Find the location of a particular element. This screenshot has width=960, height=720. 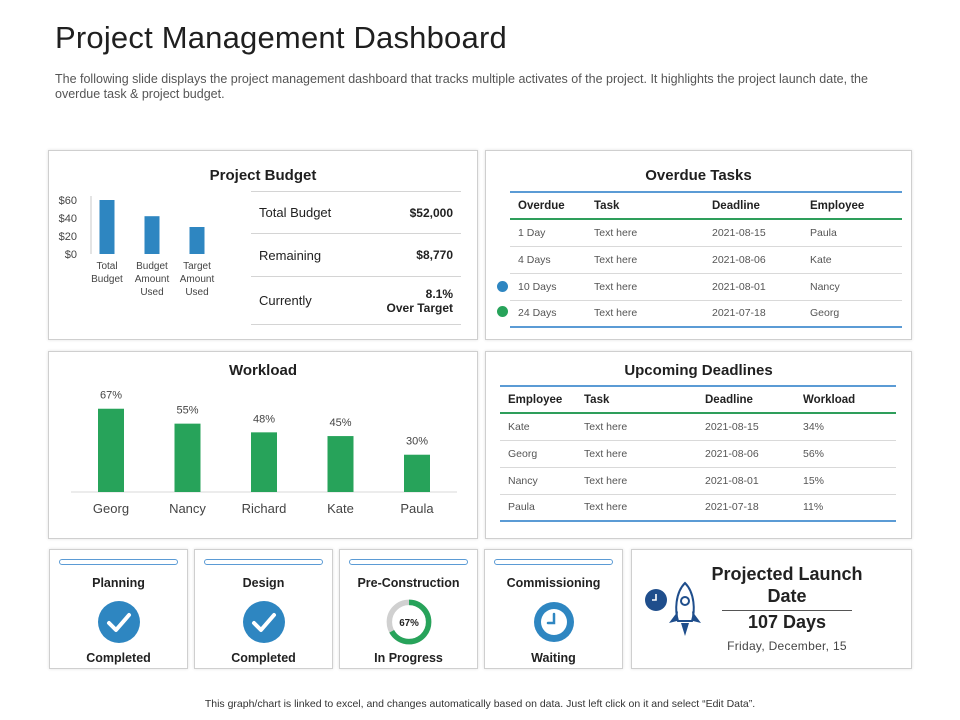

budget-over-percent: 8.1% is located at coordinates (439, 293).